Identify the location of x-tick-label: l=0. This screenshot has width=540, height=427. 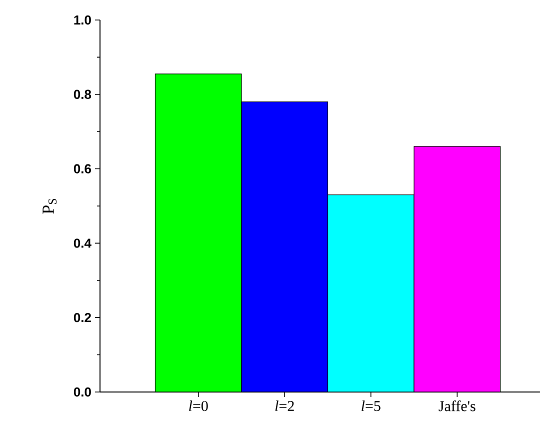
(198, 406).